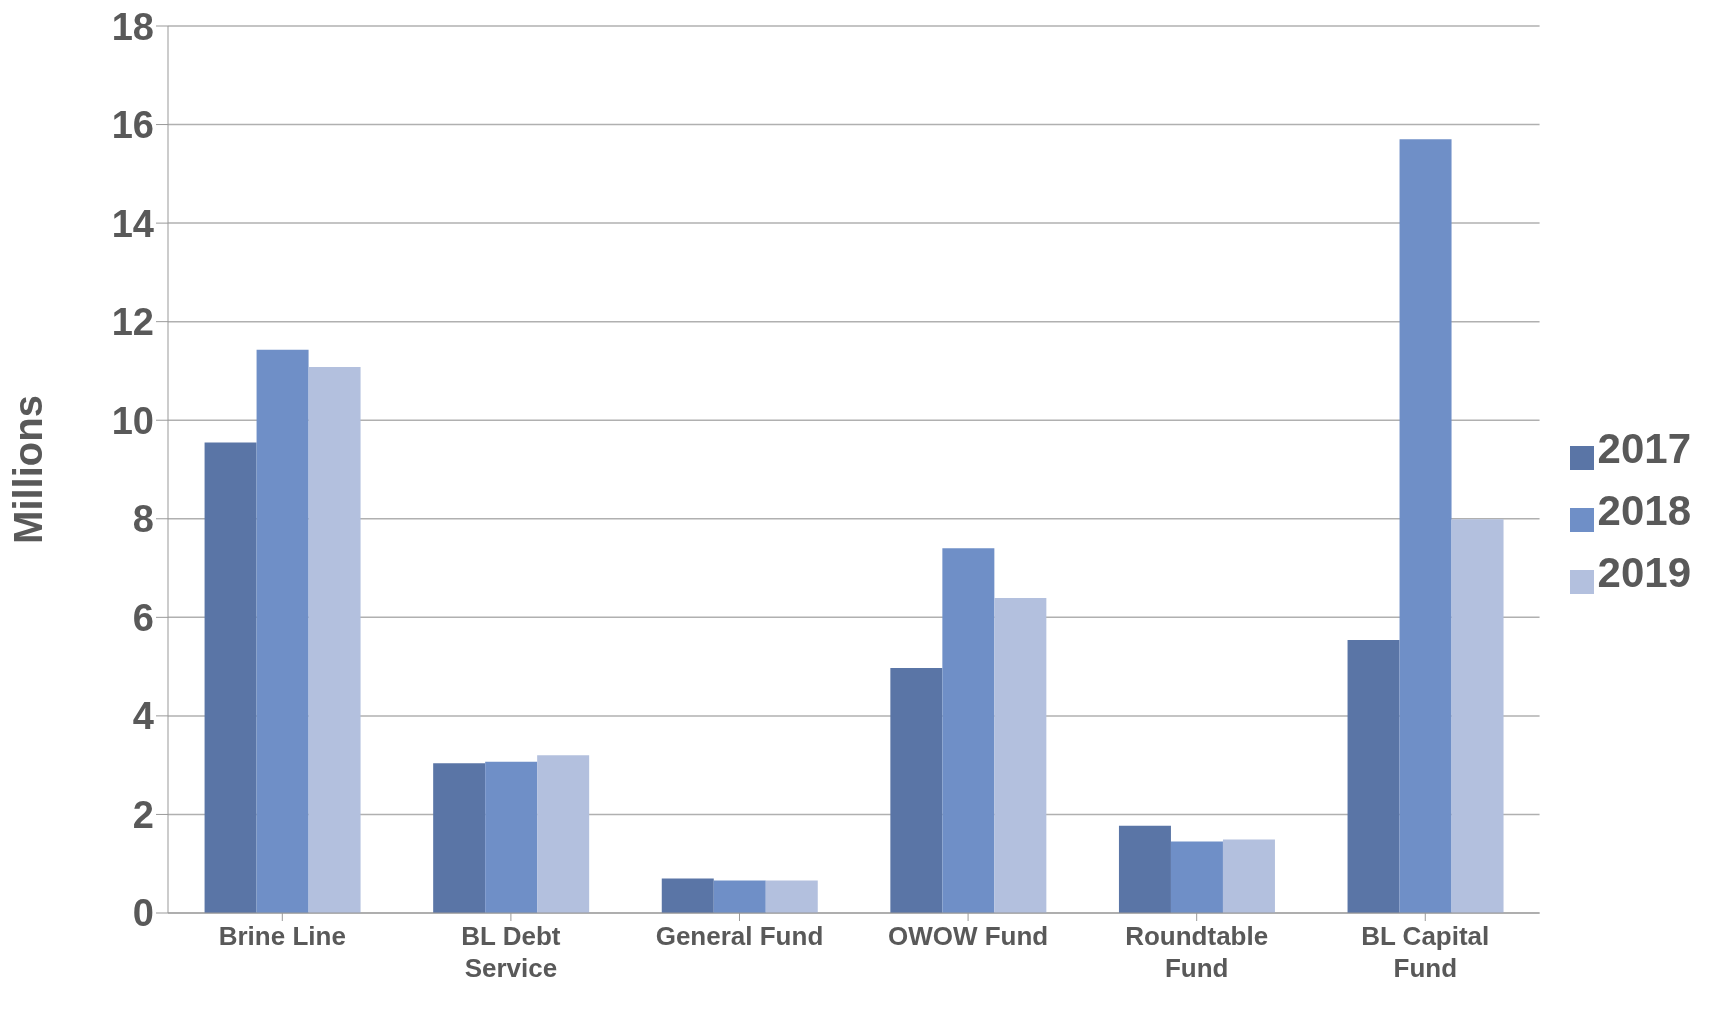 This screenshot has width=1729, height=1023. I want to click on x-tick-label: Roundtable Fund, so click(1197, 952).